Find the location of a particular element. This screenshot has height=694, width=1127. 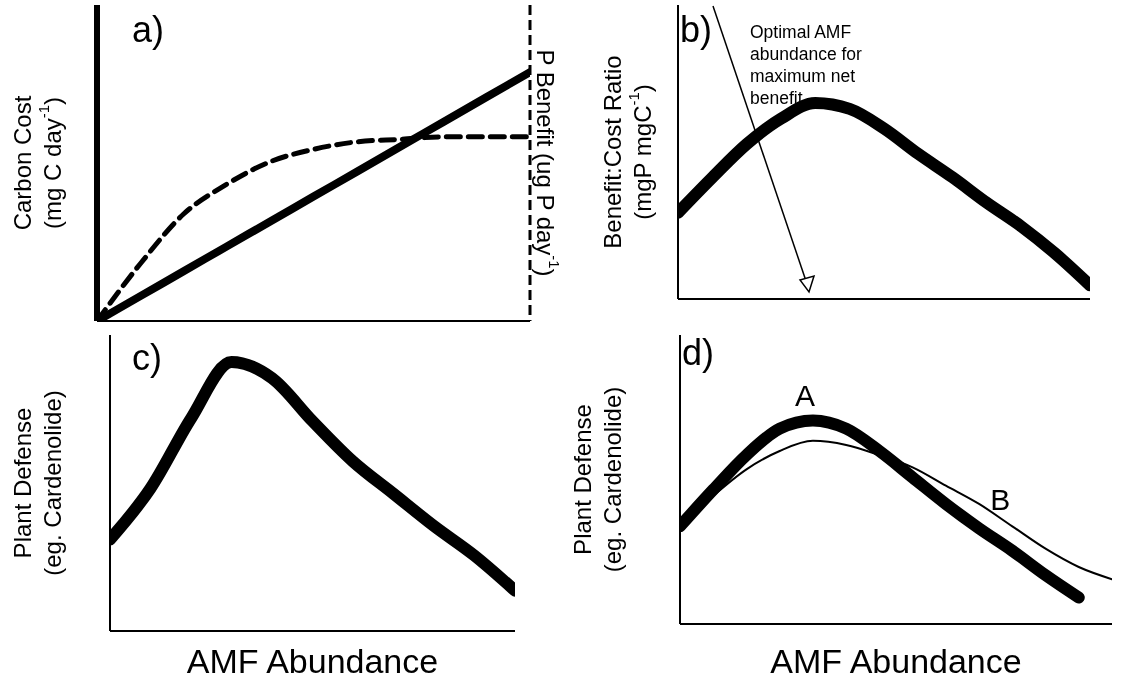

chart-title: d) is located at coordinates (698, 352).